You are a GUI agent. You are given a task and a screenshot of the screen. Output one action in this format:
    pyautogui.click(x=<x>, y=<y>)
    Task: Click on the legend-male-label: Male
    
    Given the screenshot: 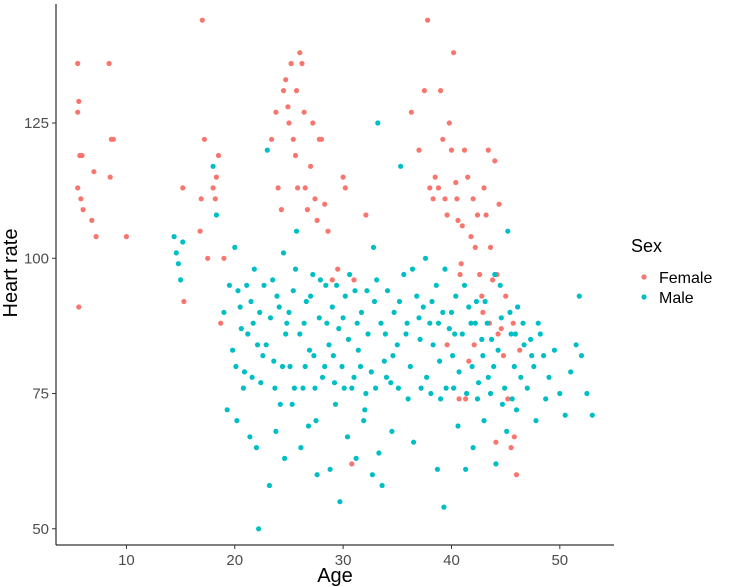 What is the action you would take?
    pyautogui.click(x=676, y=298)
    